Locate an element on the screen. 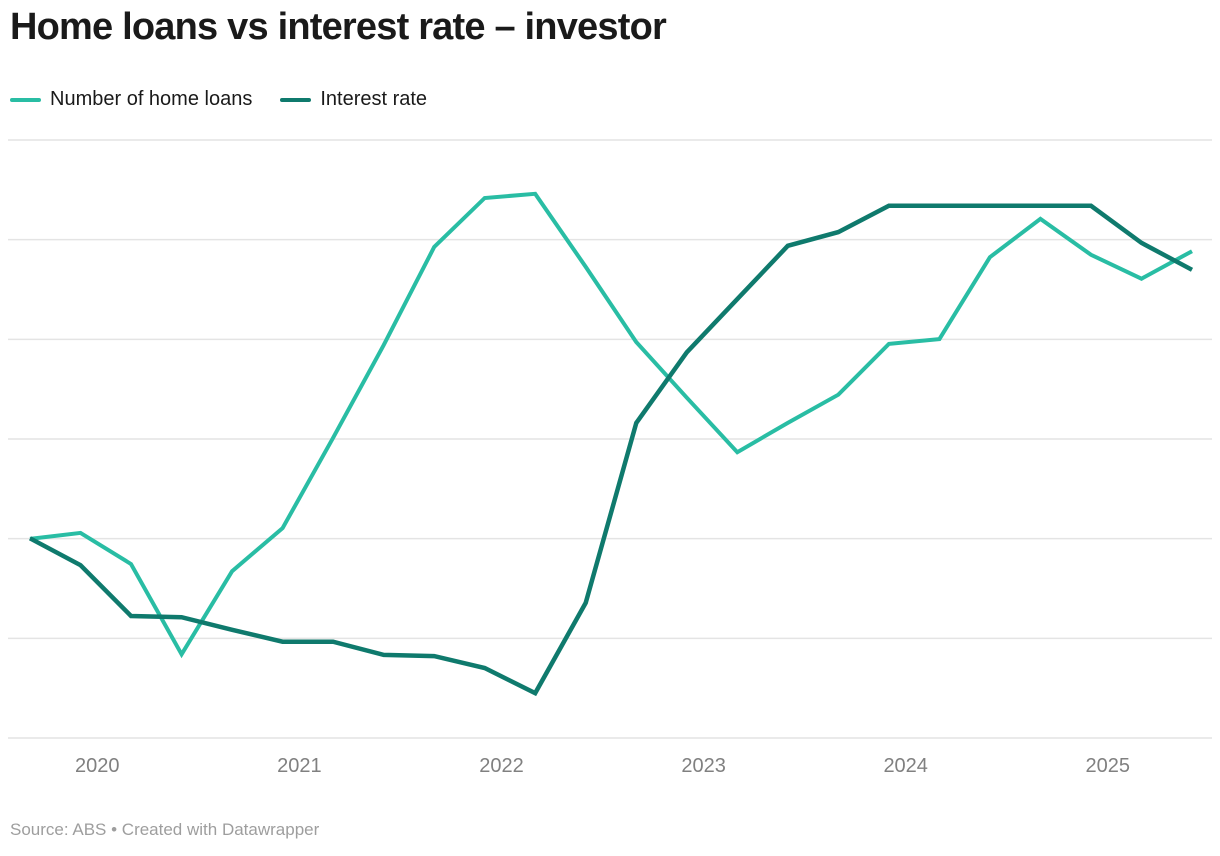 The image size is (1220, 856). legend-item-interest-rate: Interest rate is located at coordinates (353, 99).